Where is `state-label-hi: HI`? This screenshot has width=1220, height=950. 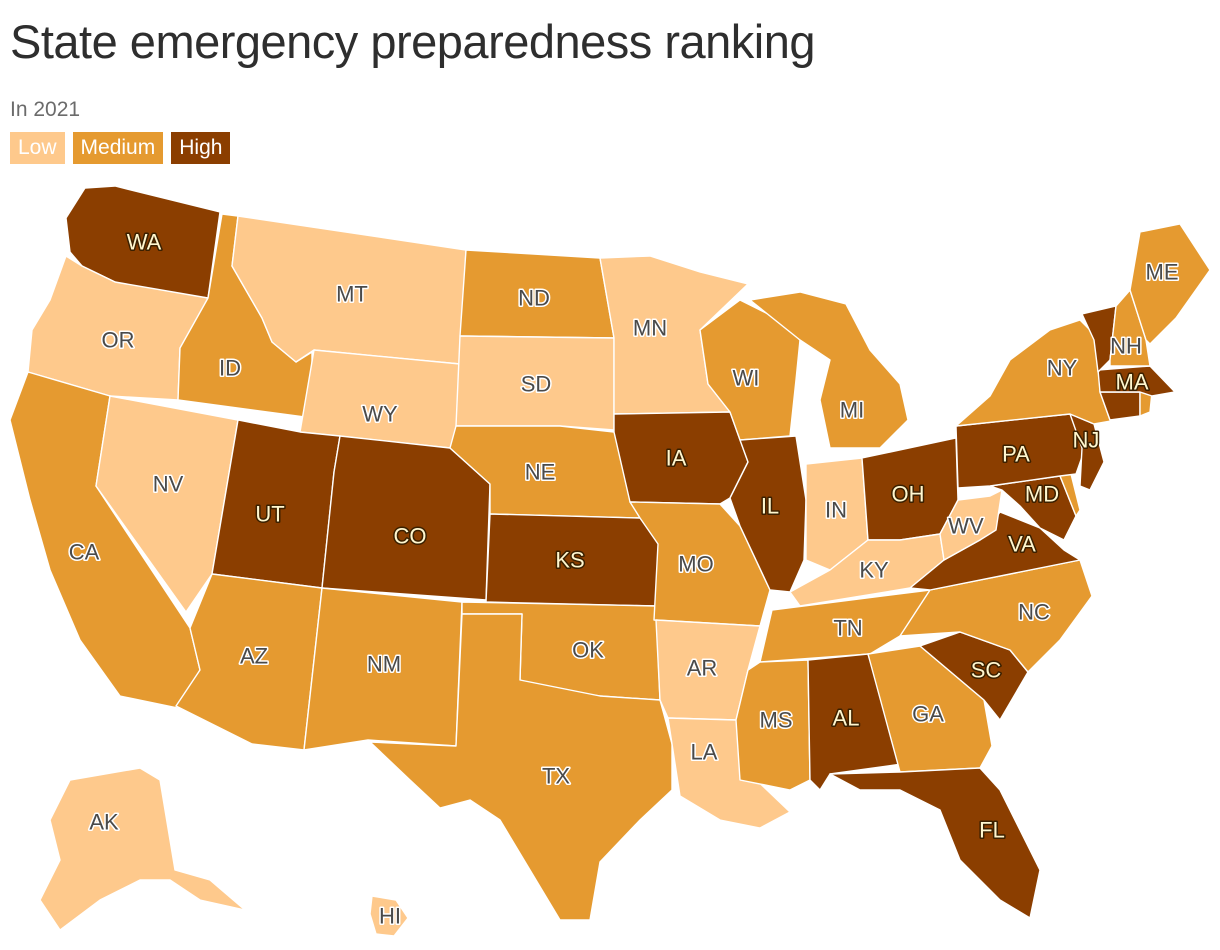
state-label-hi: HI is located at coordinates (390, 916).